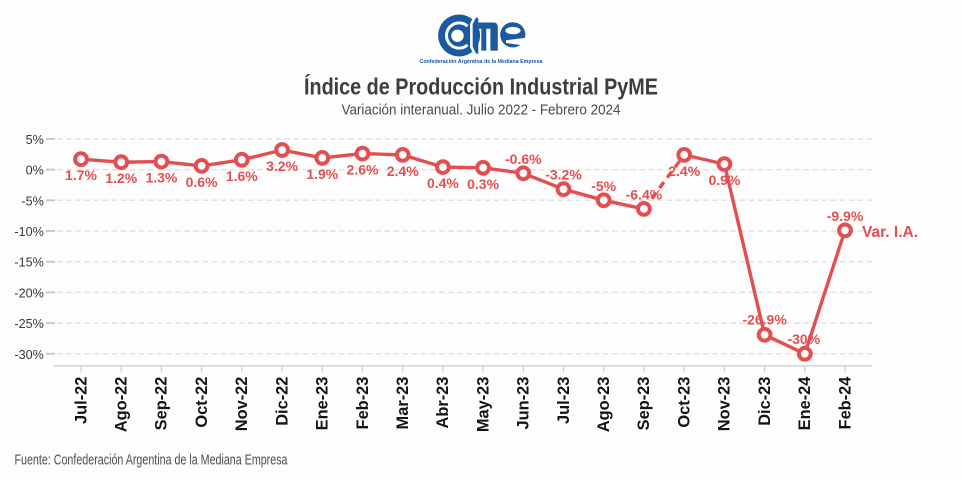 This screenshot has height=480, width=962. What do you see at coordinates (443, 403) in the screenshot?
I see `svg-text: Abr-23` at bounding box center [443, 403].